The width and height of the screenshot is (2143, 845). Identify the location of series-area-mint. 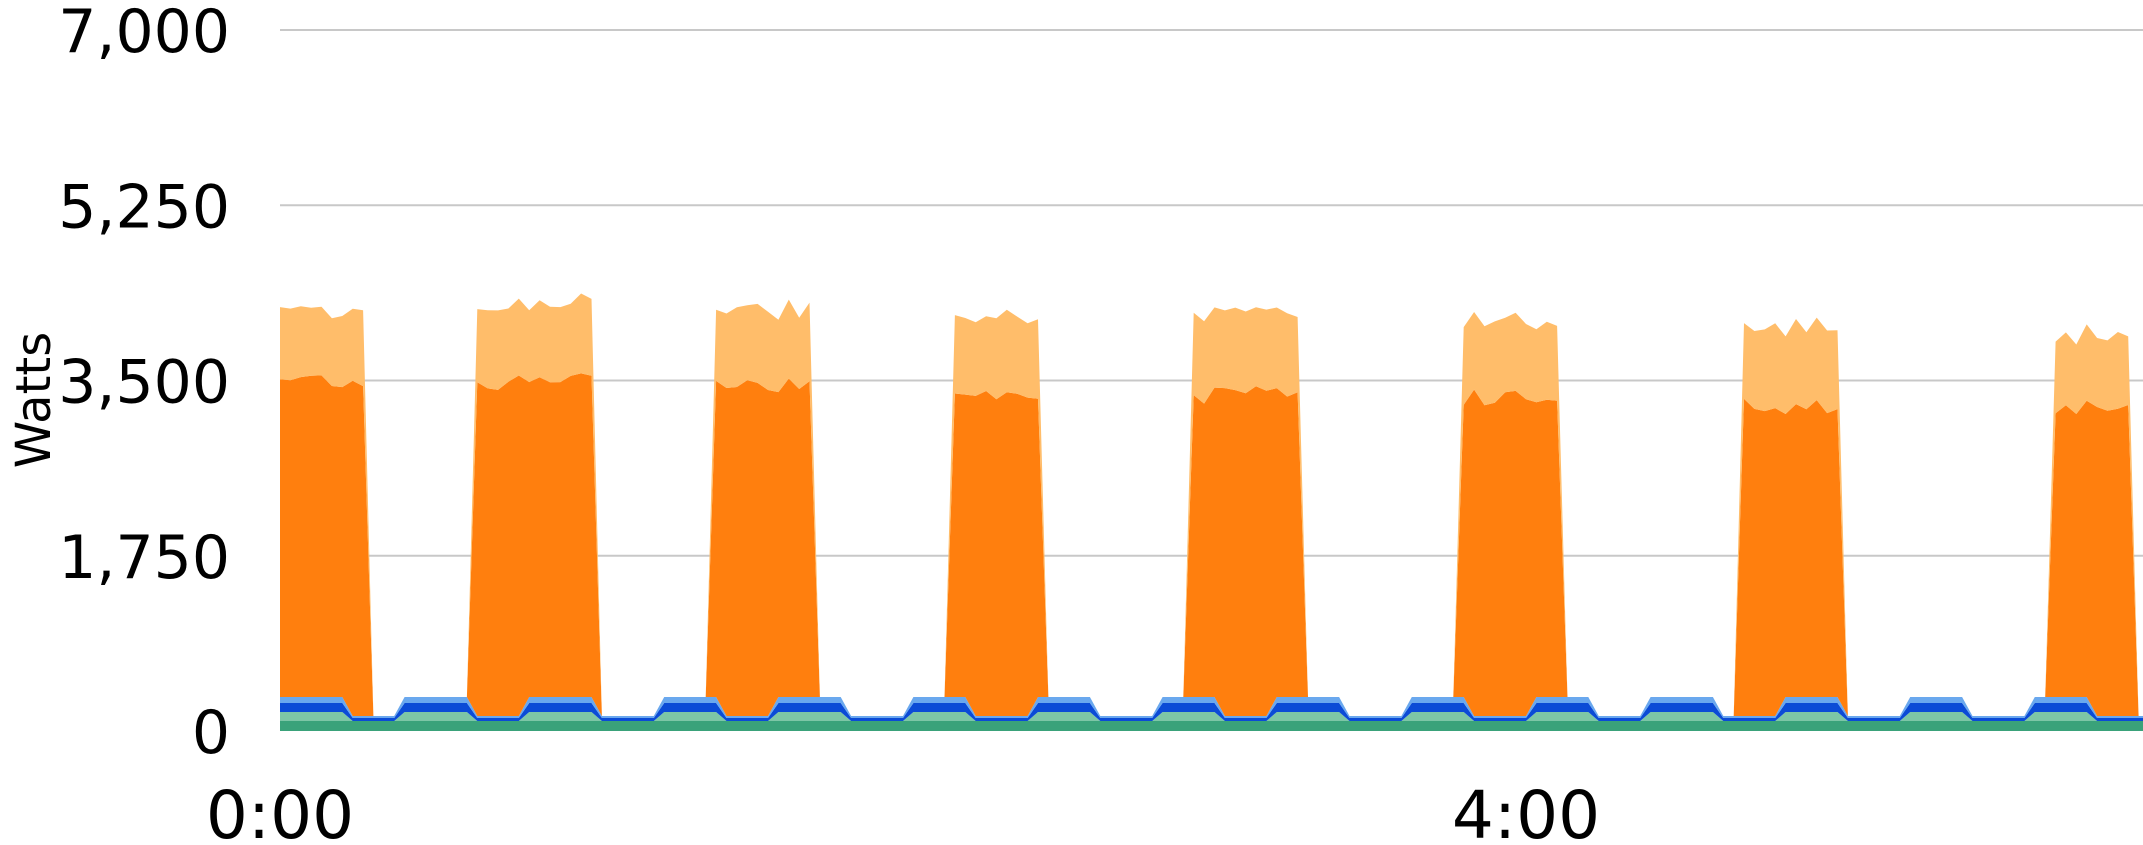
(1211, 716).